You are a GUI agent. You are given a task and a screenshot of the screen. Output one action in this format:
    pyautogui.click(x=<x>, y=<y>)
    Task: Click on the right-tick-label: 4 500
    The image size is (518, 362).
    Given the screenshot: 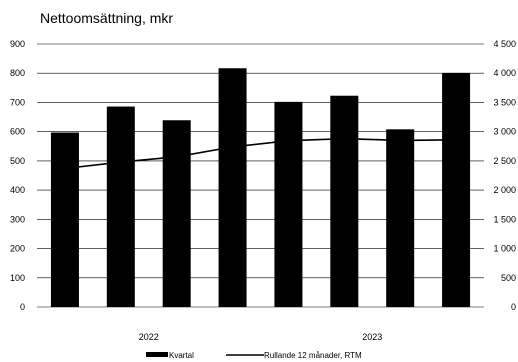 What is the action you would take?
    pyautogui.click(x=504, y=44)
    